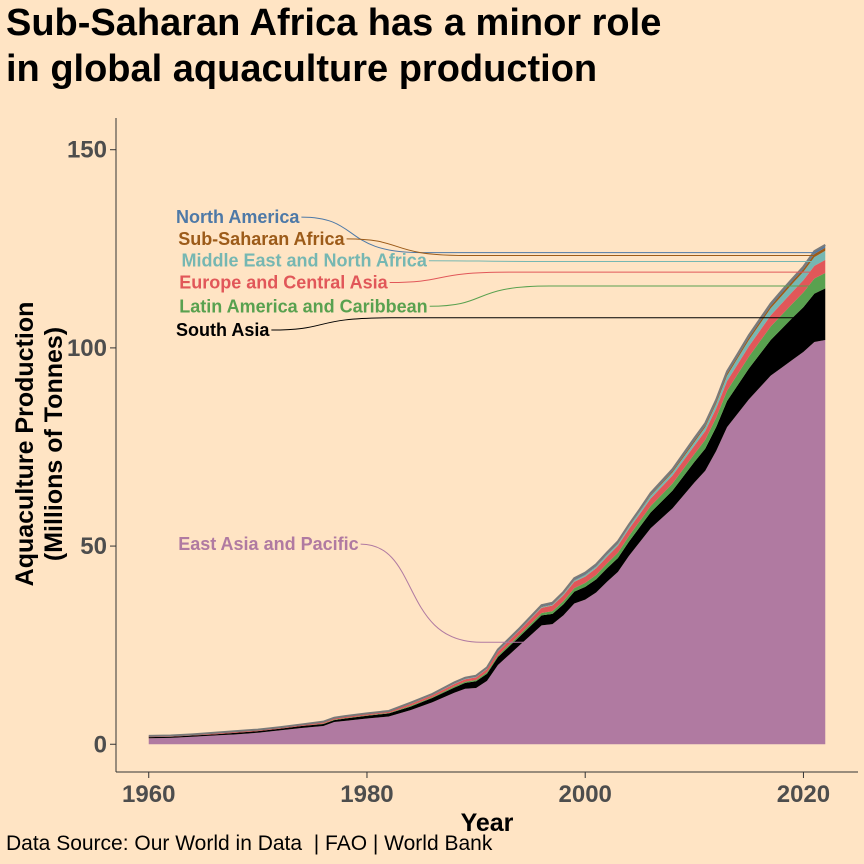 The height and width of the screenshot is (864, 864). What do you see at coordinates (543, 324) in the screenshot?
I see `leader-south-asia` at bounding box center [543, 324].